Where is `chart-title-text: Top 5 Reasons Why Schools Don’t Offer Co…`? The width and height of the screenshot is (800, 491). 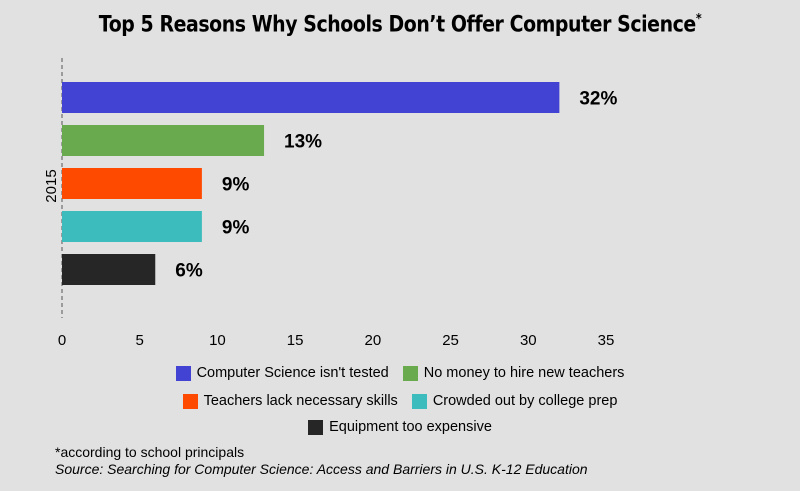
chart-title-text: Top 5 Reasons Why Schools Don’t Offer Co… is located at coordinates (397, 25).